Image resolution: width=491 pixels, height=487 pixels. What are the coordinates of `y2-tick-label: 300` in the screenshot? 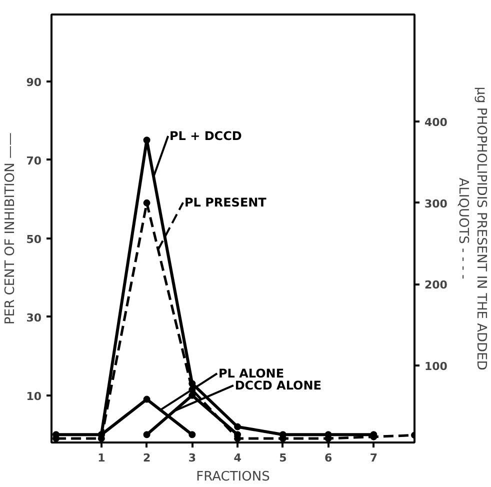 It's located at (436, 203).